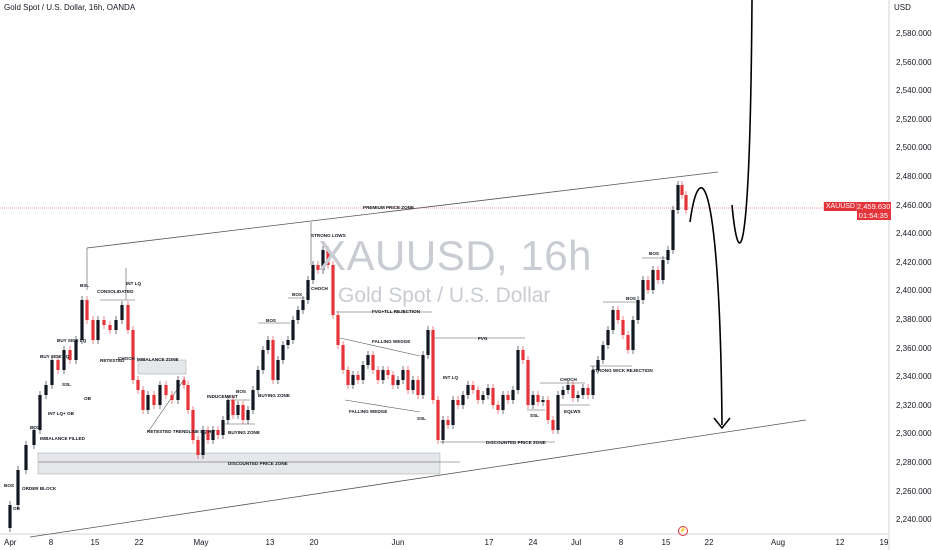 The height and width of the screenshot is (550, 932). I want to click on current-price-tag: 2,459.630 01:54:35, so click(874, 211).